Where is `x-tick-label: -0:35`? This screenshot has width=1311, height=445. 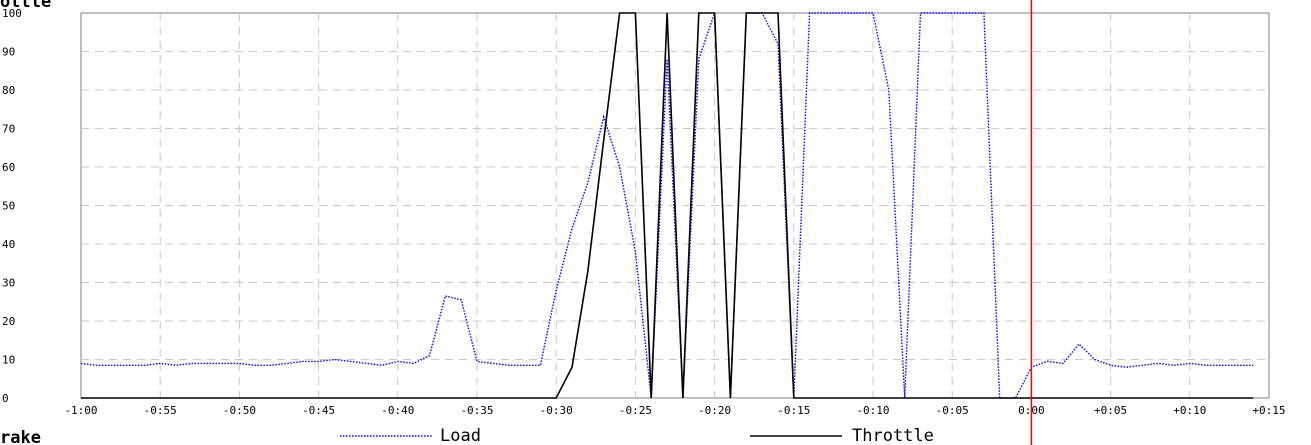 x-tick-label: -0:35 is located at coordinates (476, 410).